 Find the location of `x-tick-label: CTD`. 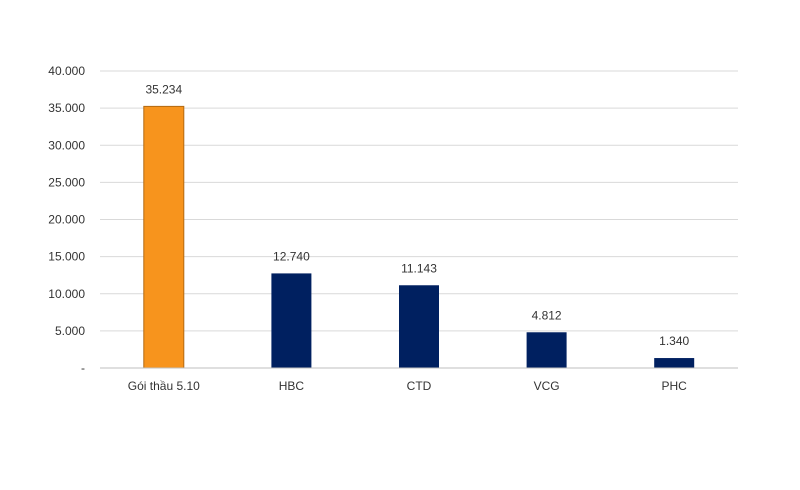

x-tick-label: CTD is located at coordinates (419, 386).